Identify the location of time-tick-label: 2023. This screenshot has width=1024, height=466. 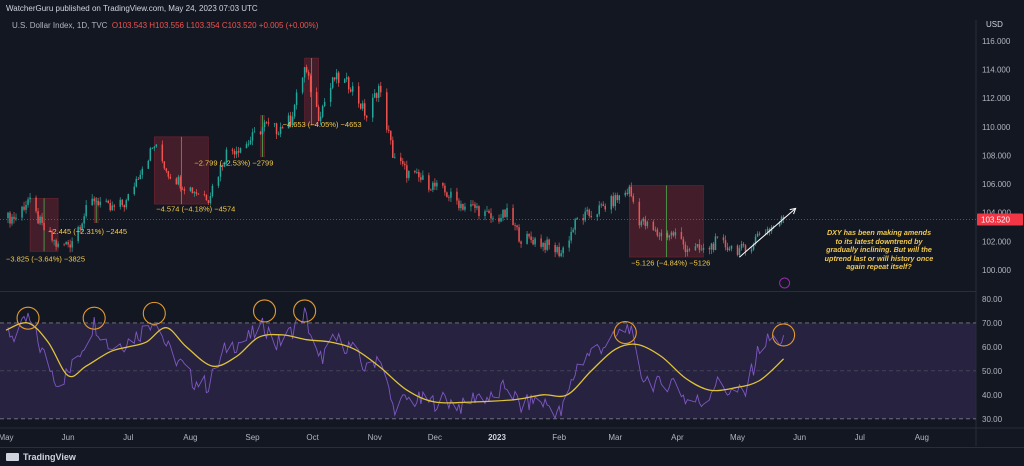
(497, 437).